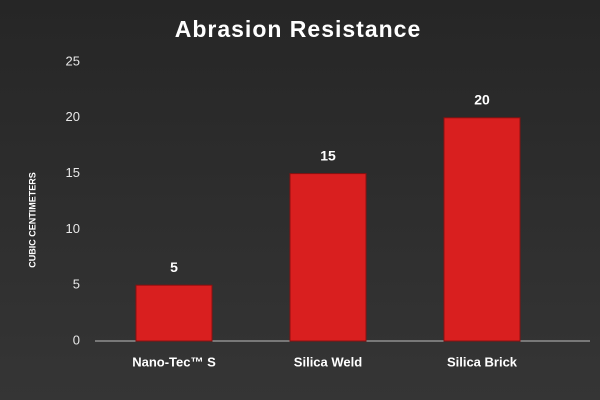  Describe the element at coordinates (328, 361) in the screenshot. I see `x-tick-label: Silica Weld` at that location.